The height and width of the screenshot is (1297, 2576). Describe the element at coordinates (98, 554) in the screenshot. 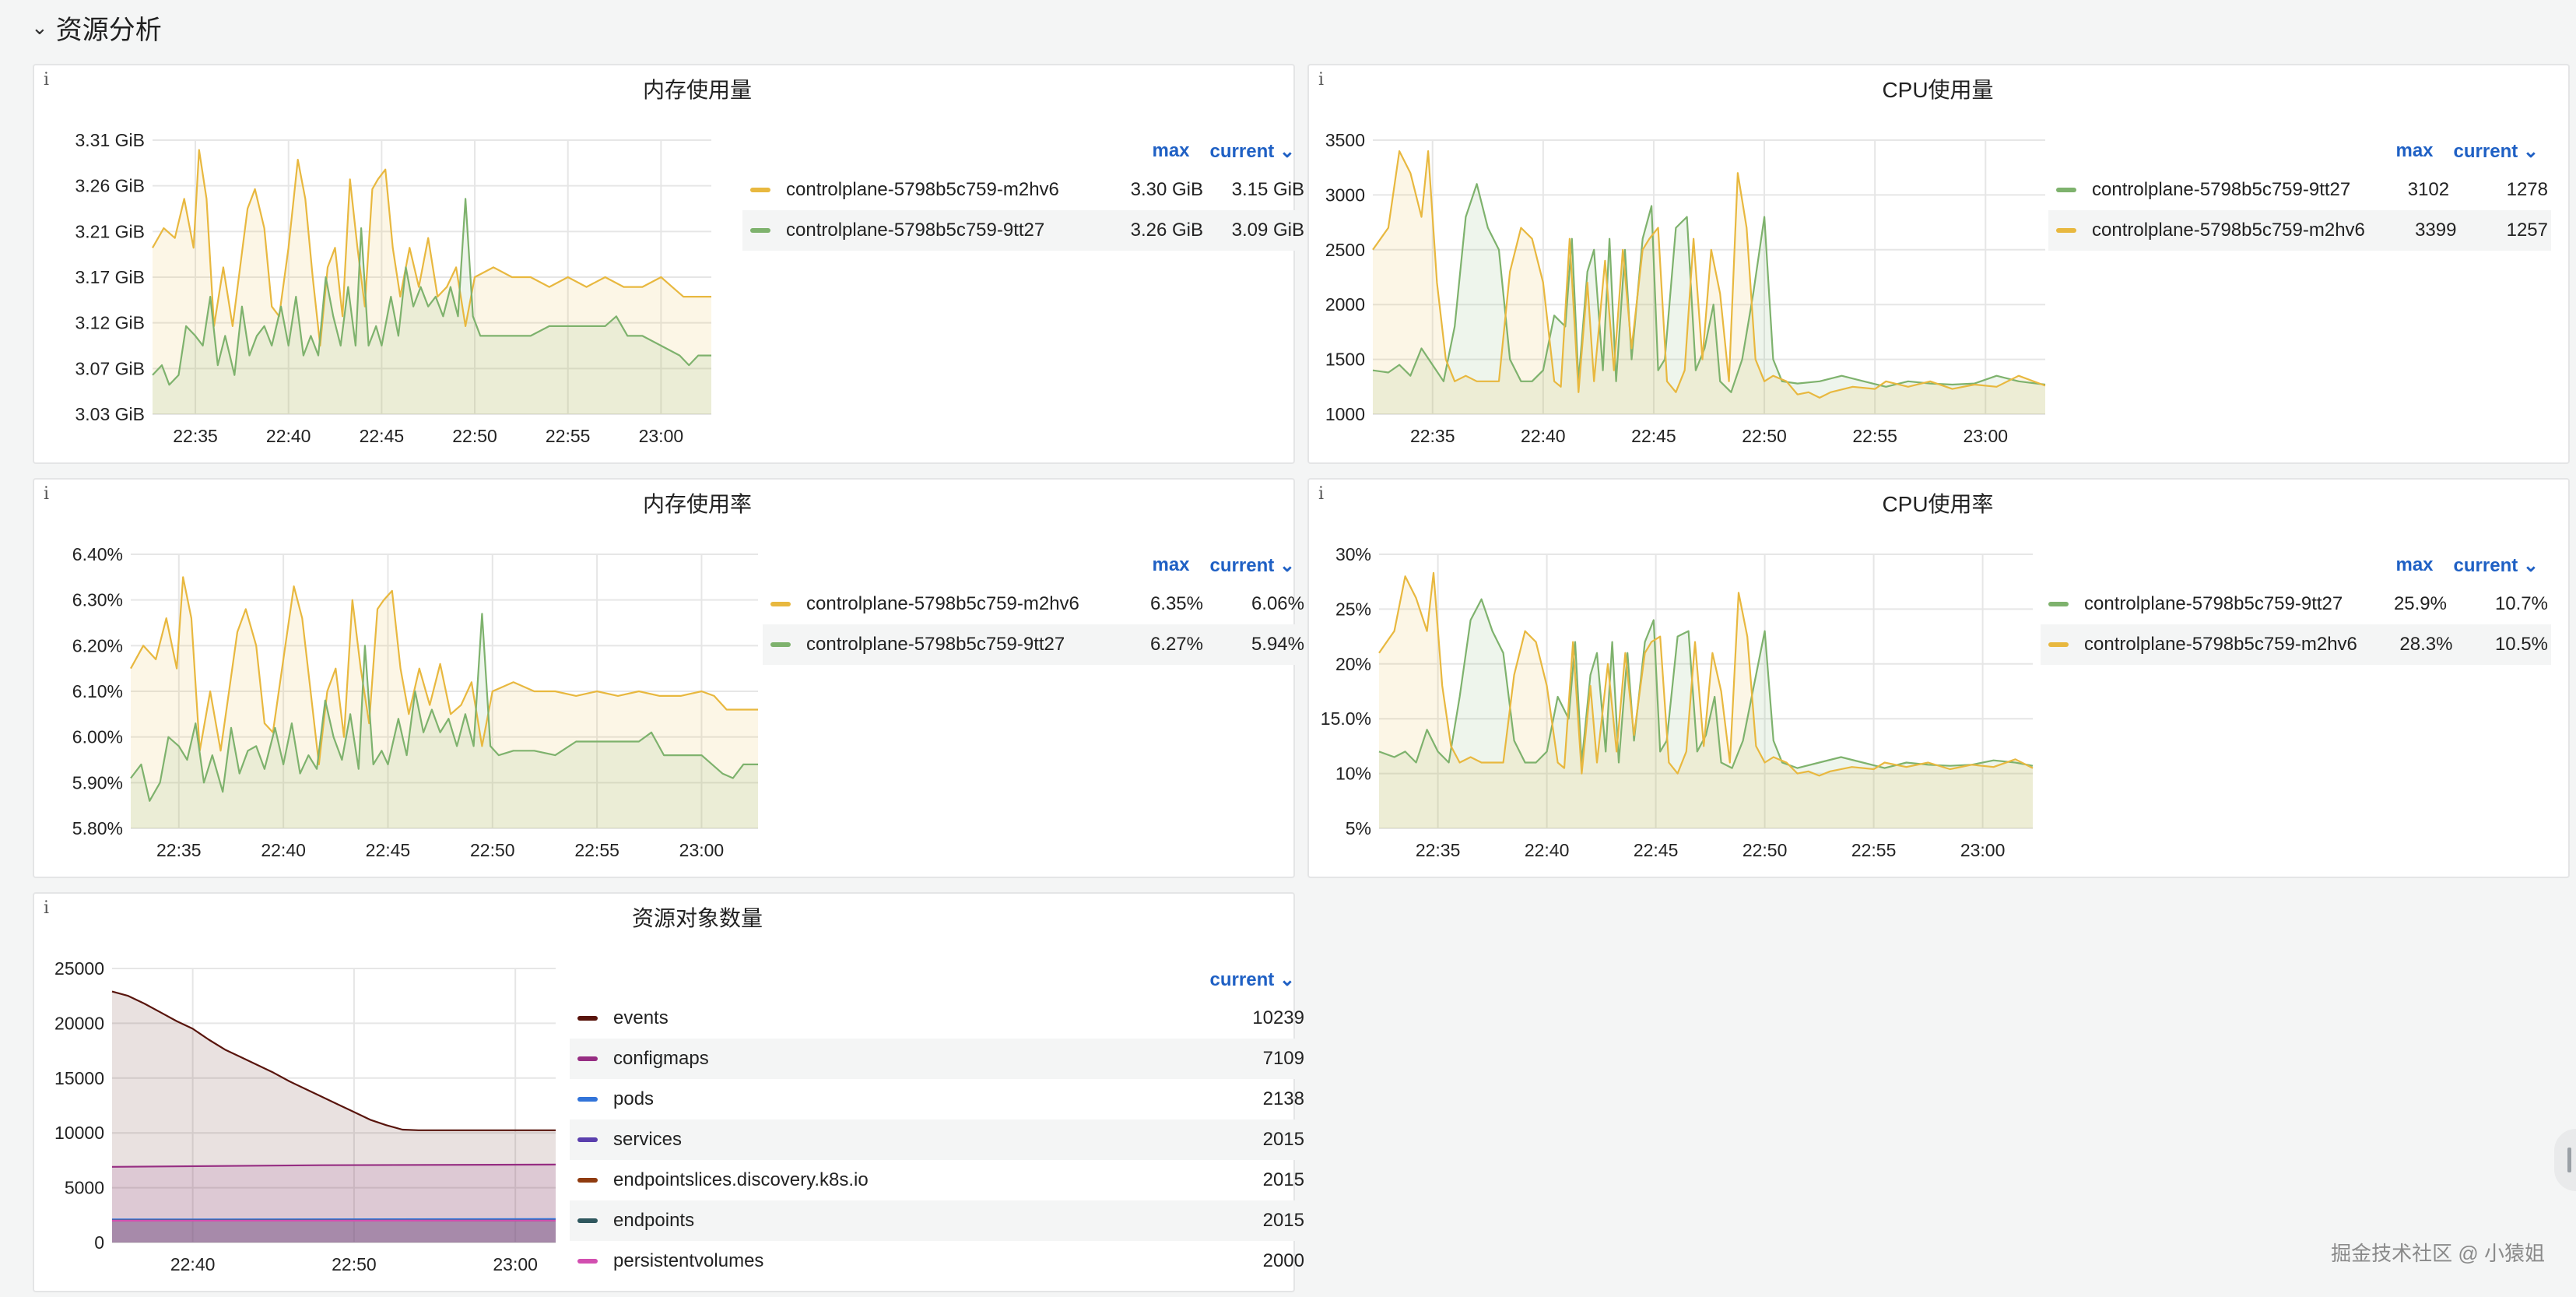

I see `y-tick-label: 6.40%` at that location.